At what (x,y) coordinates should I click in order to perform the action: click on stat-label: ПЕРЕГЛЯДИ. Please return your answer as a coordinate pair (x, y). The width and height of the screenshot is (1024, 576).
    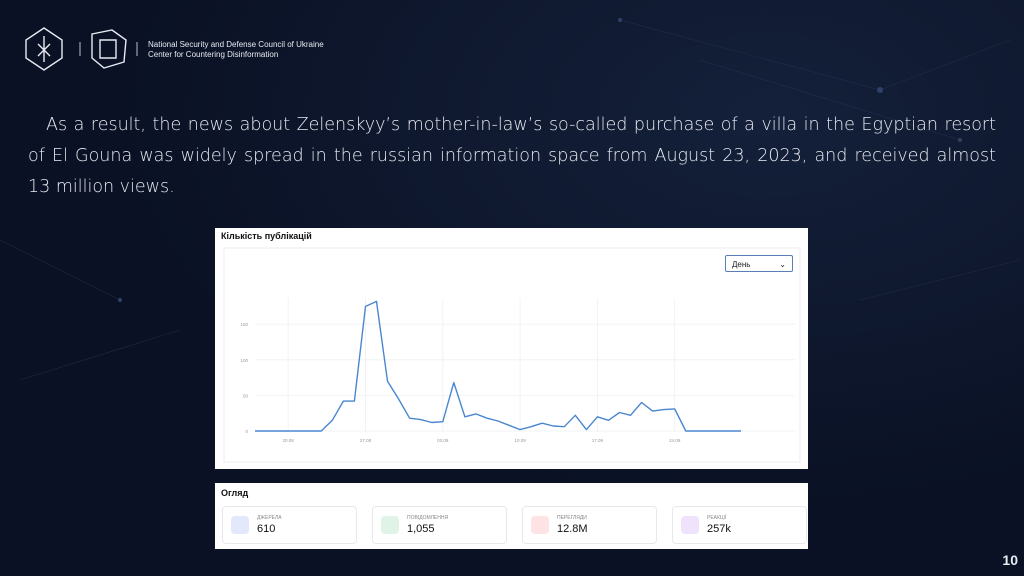
    Looking at the image, I should click on (572, 518).